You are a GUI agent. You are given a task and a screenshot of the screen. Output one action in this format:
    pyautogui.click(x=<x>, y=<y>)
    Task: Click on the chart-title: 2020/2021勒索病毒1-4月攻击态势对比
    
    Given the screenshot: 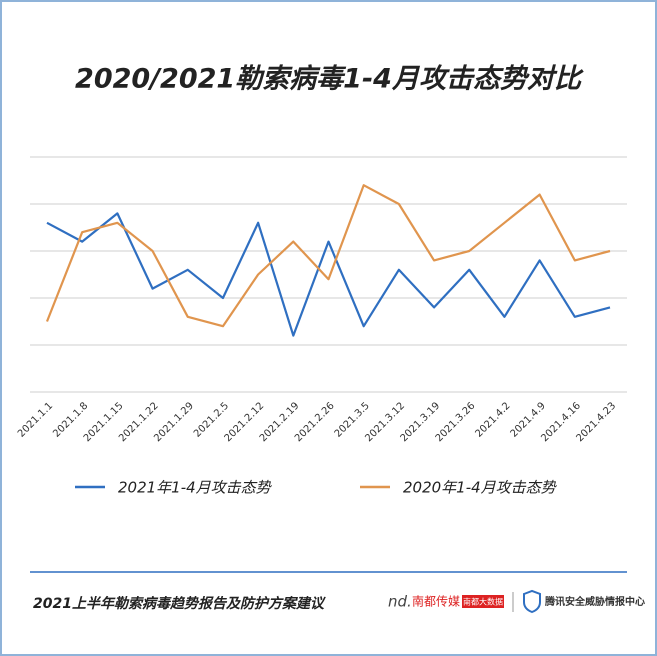 What is the action you would take?
    pyautogui.click(x=329, y=79)
    